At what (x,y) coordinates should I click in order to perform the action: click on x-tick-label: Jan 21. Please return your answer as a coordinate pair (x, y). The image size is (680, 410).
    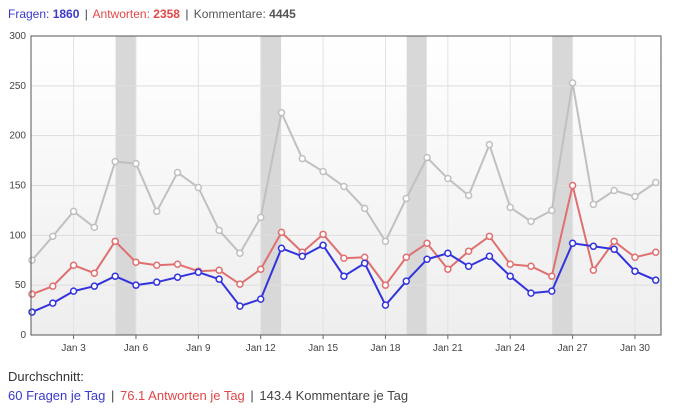
    Looking at the image, I should click on (448, 348).